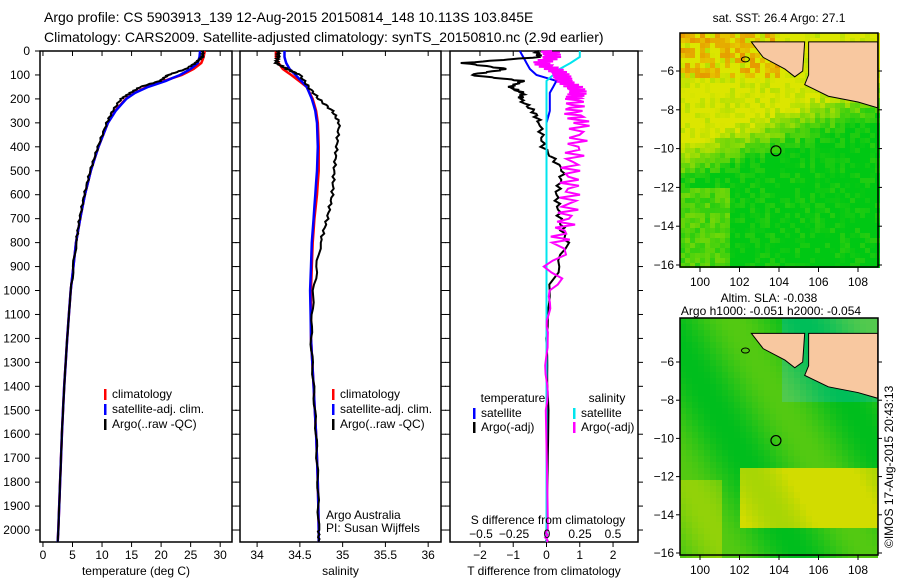 This screenshot has width=900, height=580. I want to click on x-tick-label: 30, so click(221, 555).